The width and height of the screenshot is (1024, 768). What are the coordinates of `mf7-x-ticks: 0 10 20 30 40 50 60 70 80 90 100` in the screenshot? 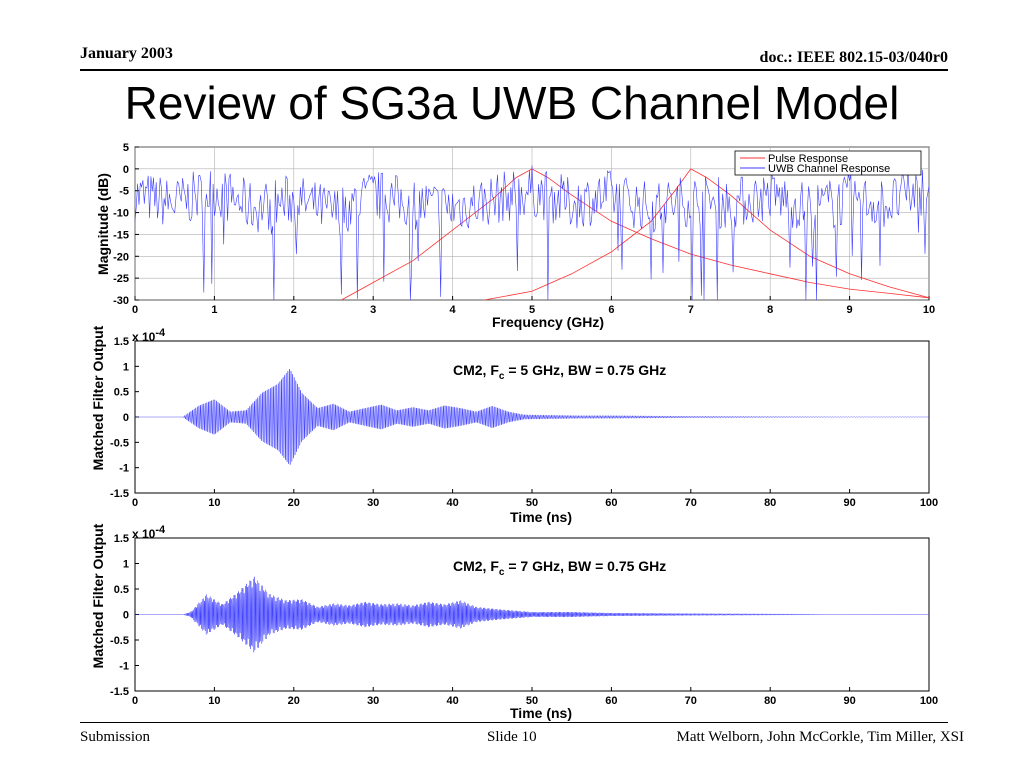 It's located at (535, 697).